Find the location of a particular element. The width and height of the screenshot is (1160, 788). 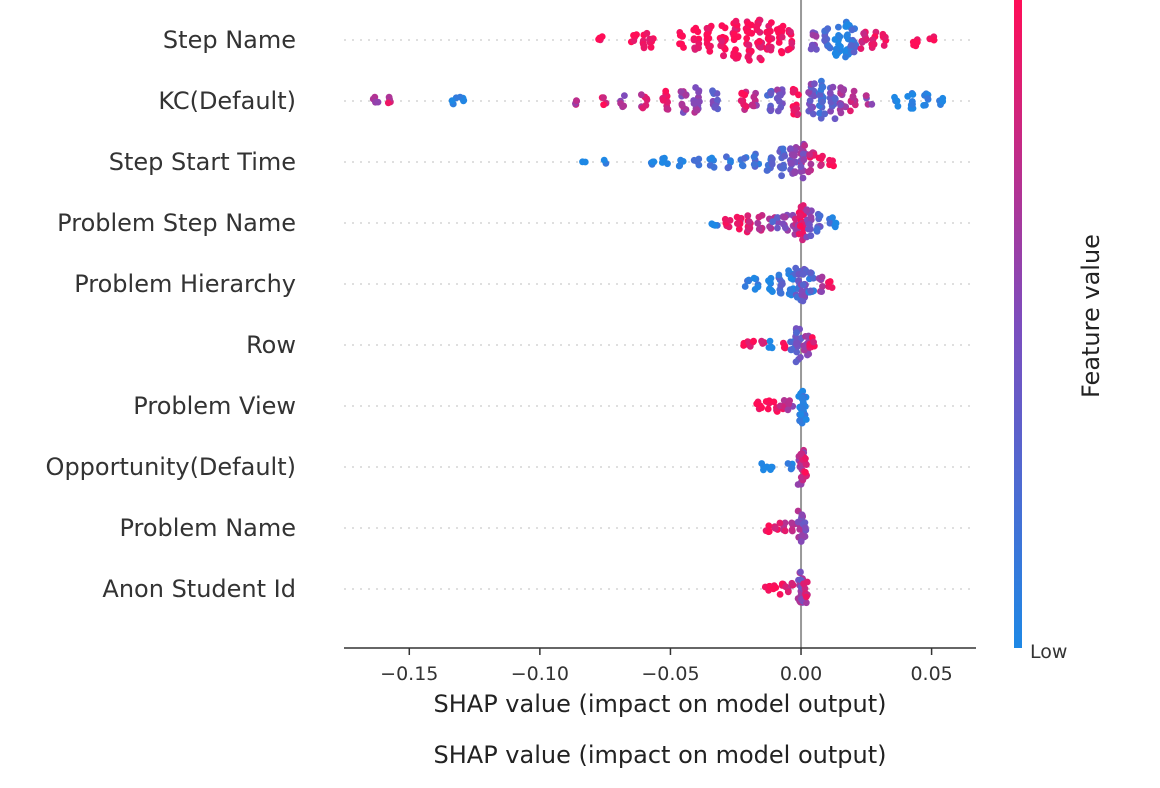

feature-label: Row is located at coordinates (271, 345).